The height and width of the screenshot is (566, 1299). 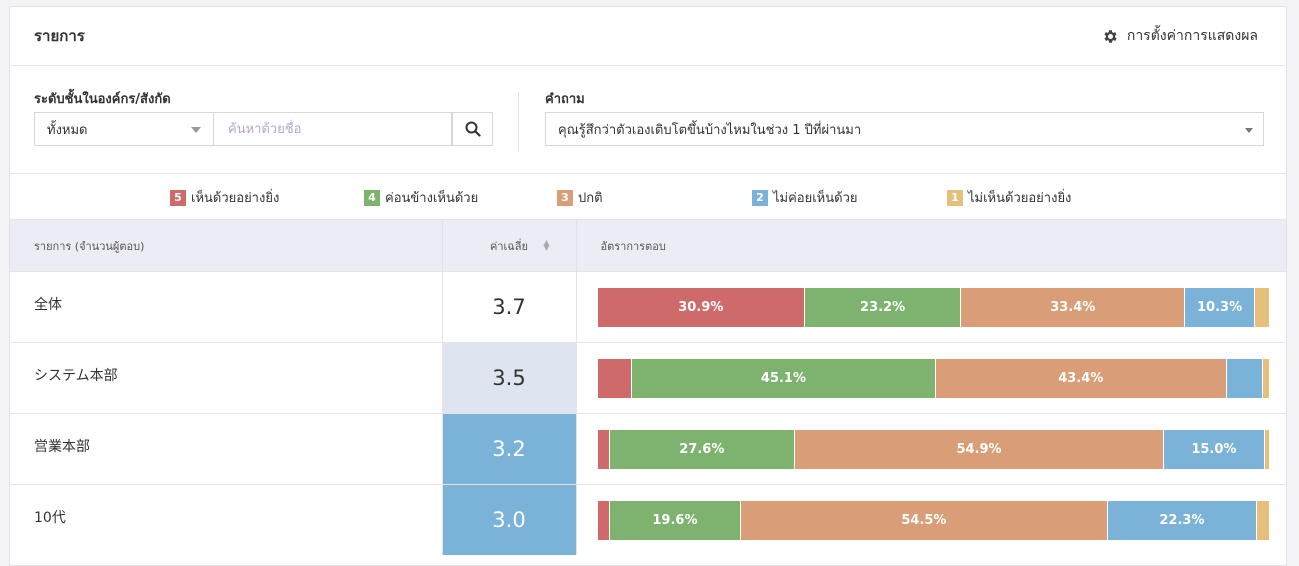 I want to click on bar-segment-2: 10.3%, so click(x=1220, y=307).